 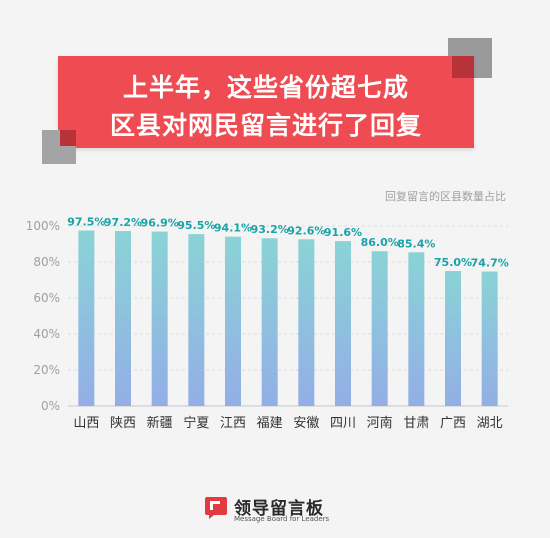 What do you see at coordinates (270, 423) in the screenshot?
I see `category-label: 福建` at bounding box center [270, 423].